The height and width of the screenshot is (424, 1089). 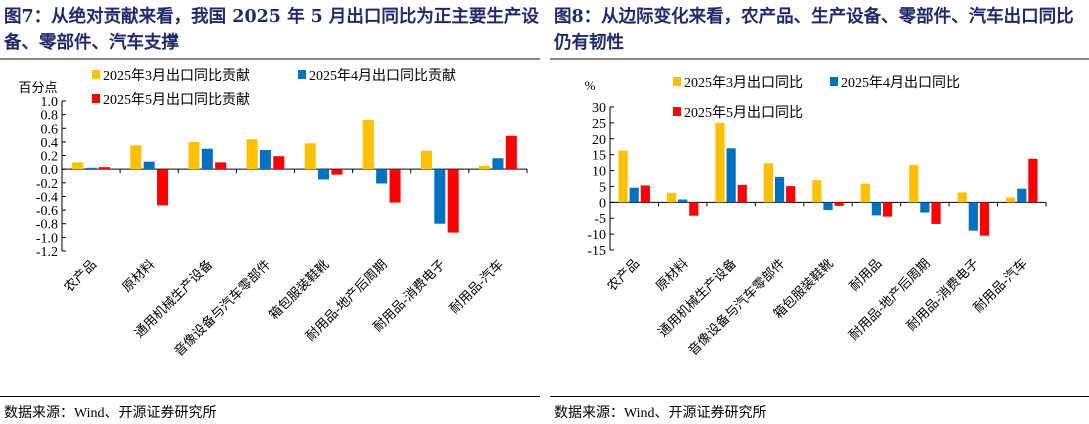 I want to click on y-tick-label: 25, so click(x=599, y=124).